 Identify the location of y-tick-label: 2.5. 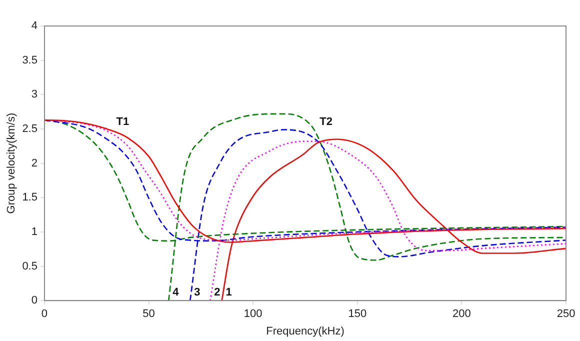
(30, 129).